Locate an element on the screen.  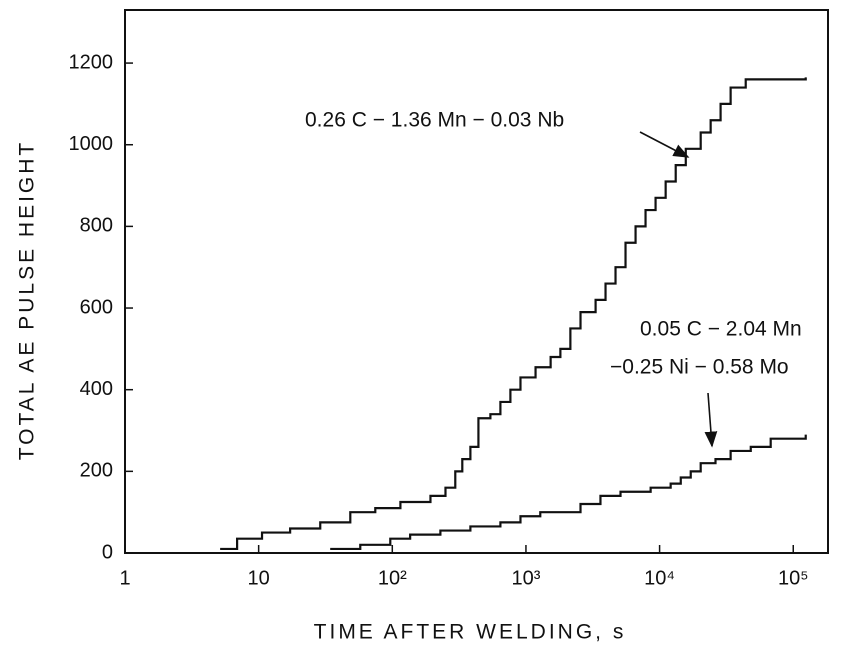
y-tick-label: 0 is located at coordinates (107, 552).